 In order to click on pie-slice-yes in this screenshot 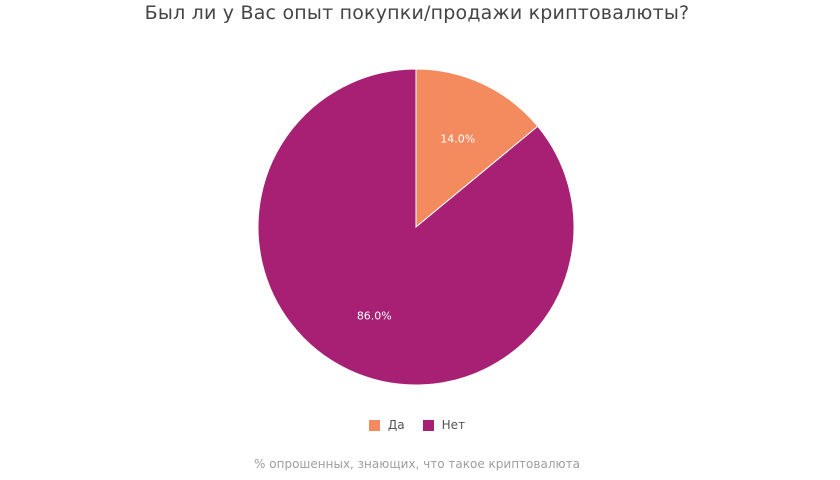, I will do `click(477, 148)`.